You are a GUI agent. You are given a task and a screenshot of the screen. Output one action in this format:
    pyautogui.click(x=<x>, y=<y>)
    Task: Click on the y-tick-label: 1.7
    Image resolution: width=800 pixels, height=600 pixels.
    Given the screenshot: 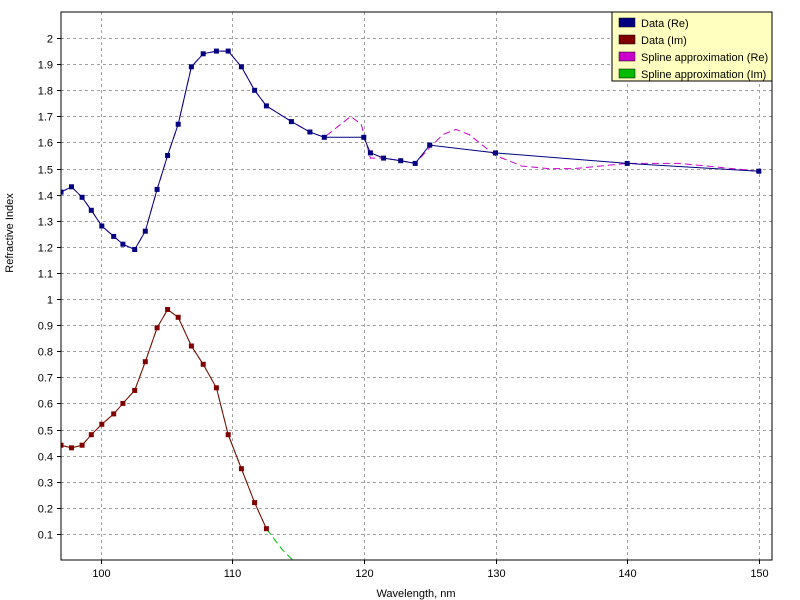 What is the action you would take?
    pyautogui.click(x=45, y=118)
    